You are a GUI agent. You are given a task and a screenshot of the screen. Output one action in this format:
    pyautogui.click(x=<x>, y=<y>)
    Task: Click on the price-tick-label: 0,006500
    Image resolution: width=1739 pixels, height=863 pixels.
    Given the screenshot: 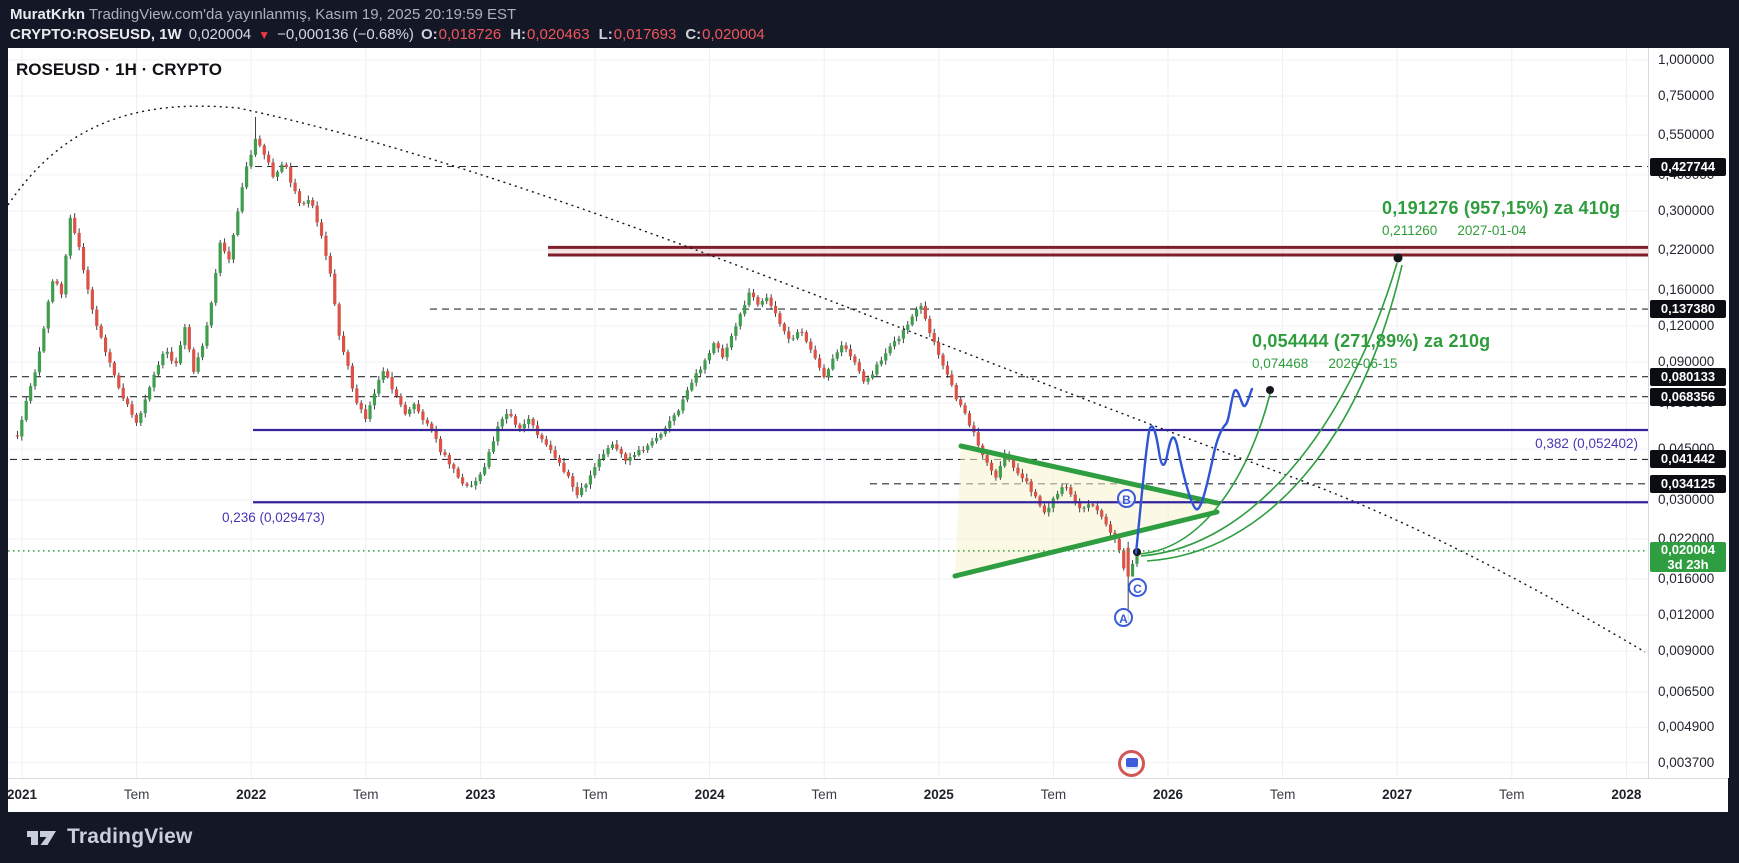 What is the action you would take?
    pyautogui.click(x=1686, y=691)
    